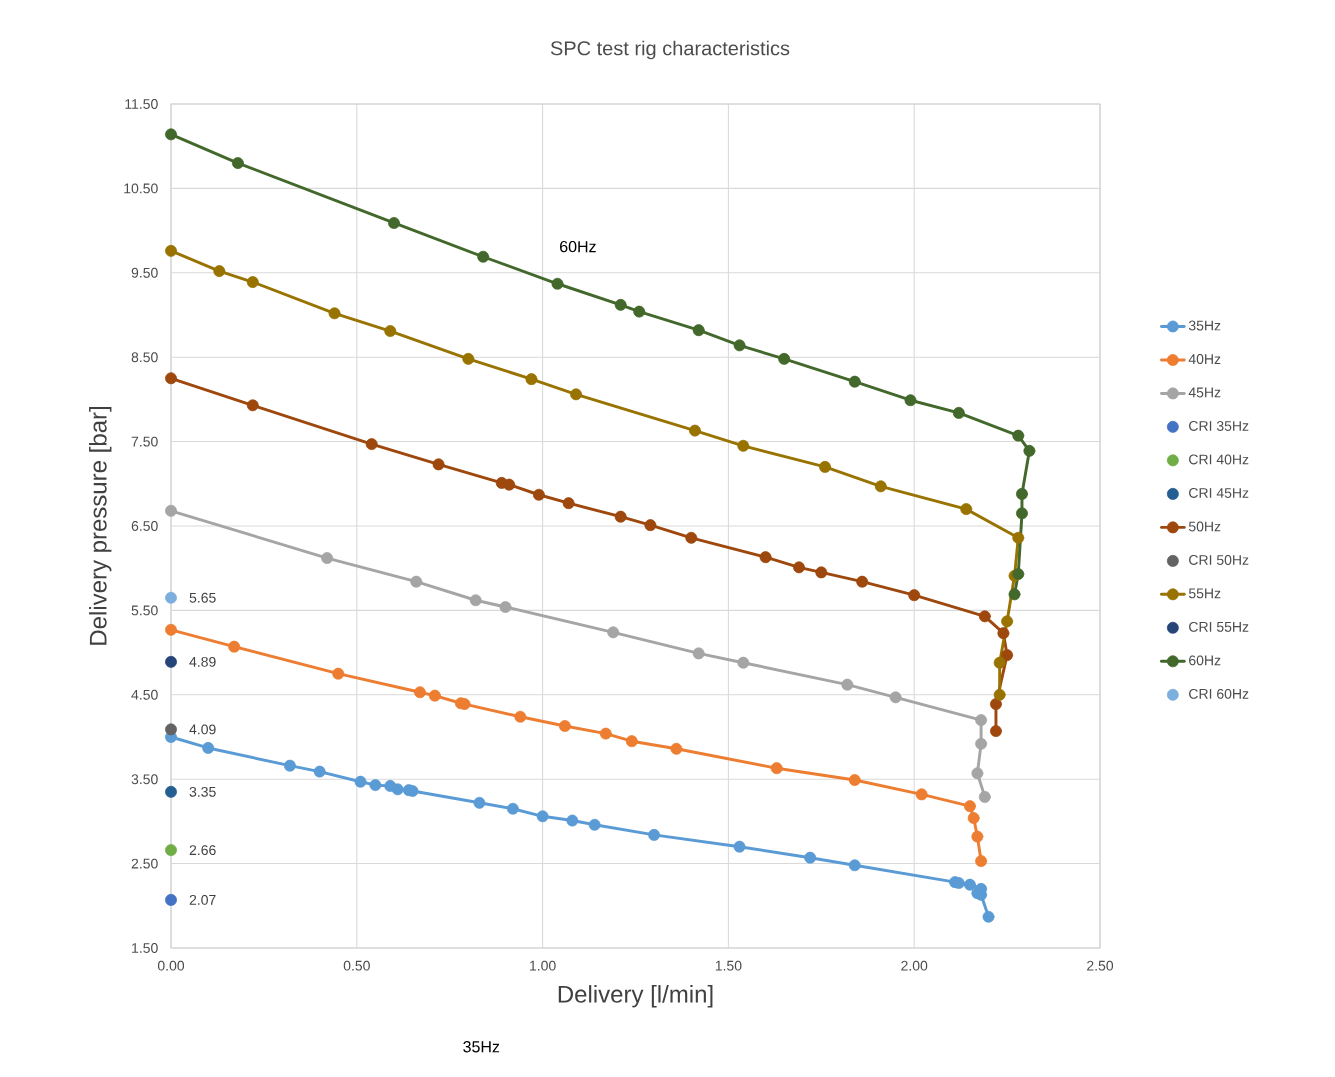  I want to click on x-tick-label: 2.00, so click(914, 965).